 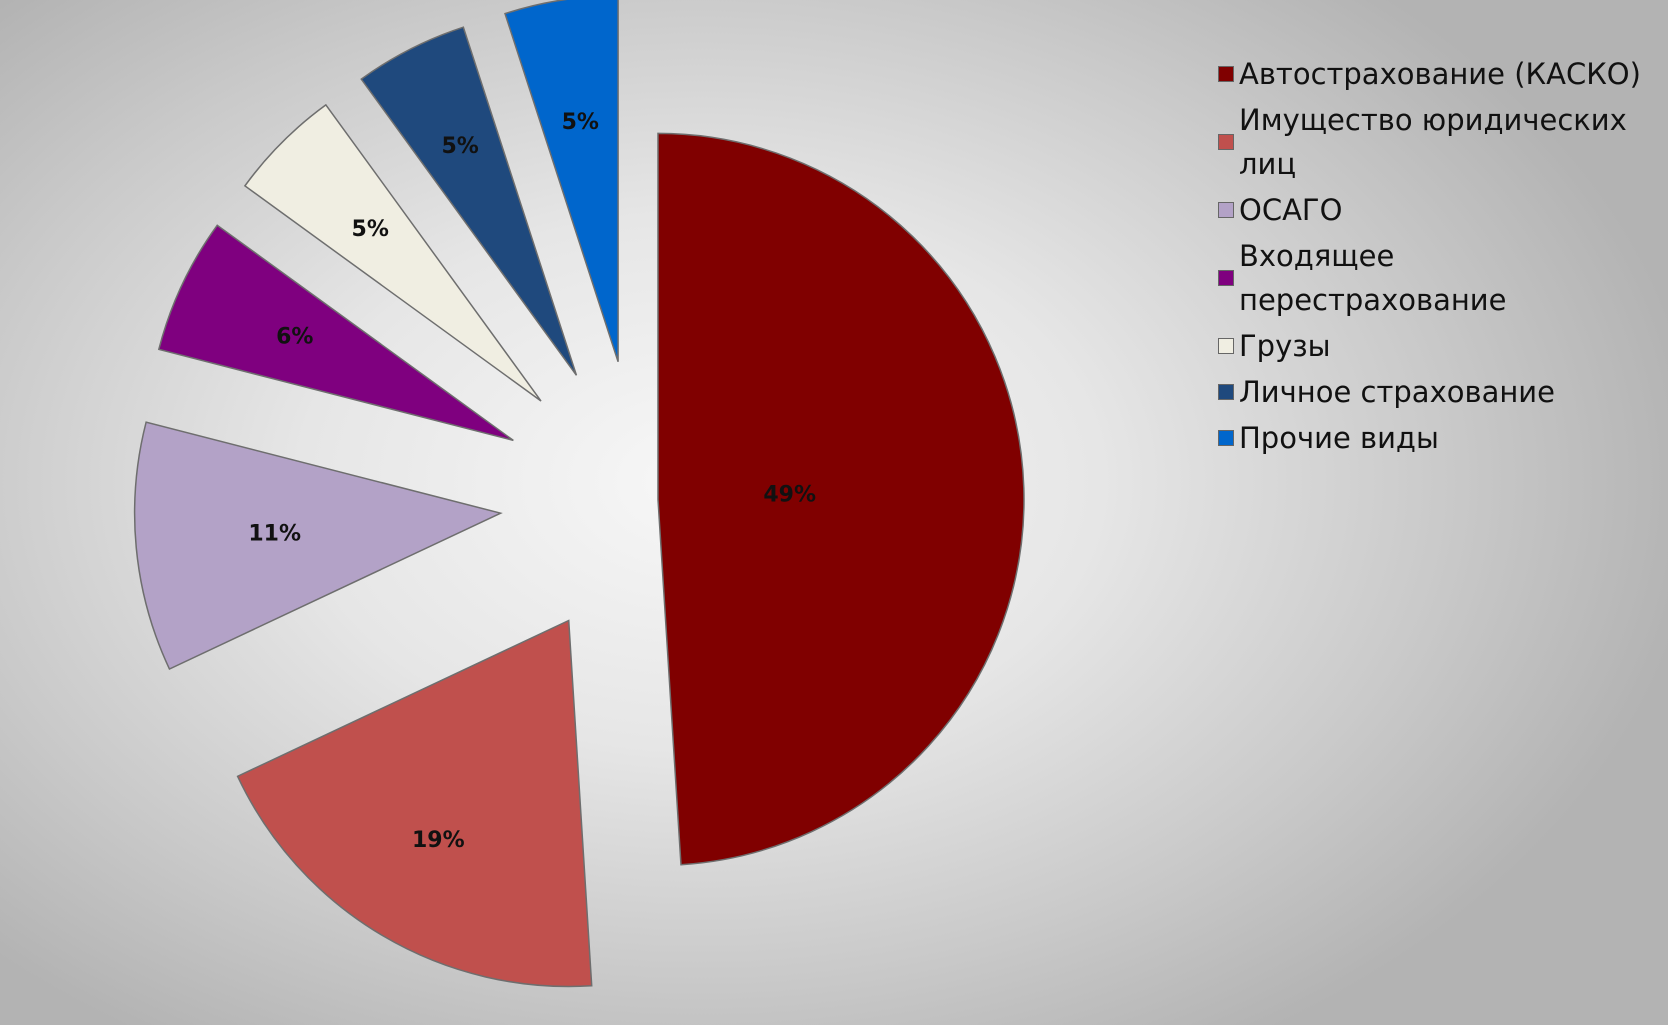 What do you see at coordinates (1373, 278) in the screenshot?
I see `legend-label: Входящее перестрахование` at bounding box center [1373, 278].